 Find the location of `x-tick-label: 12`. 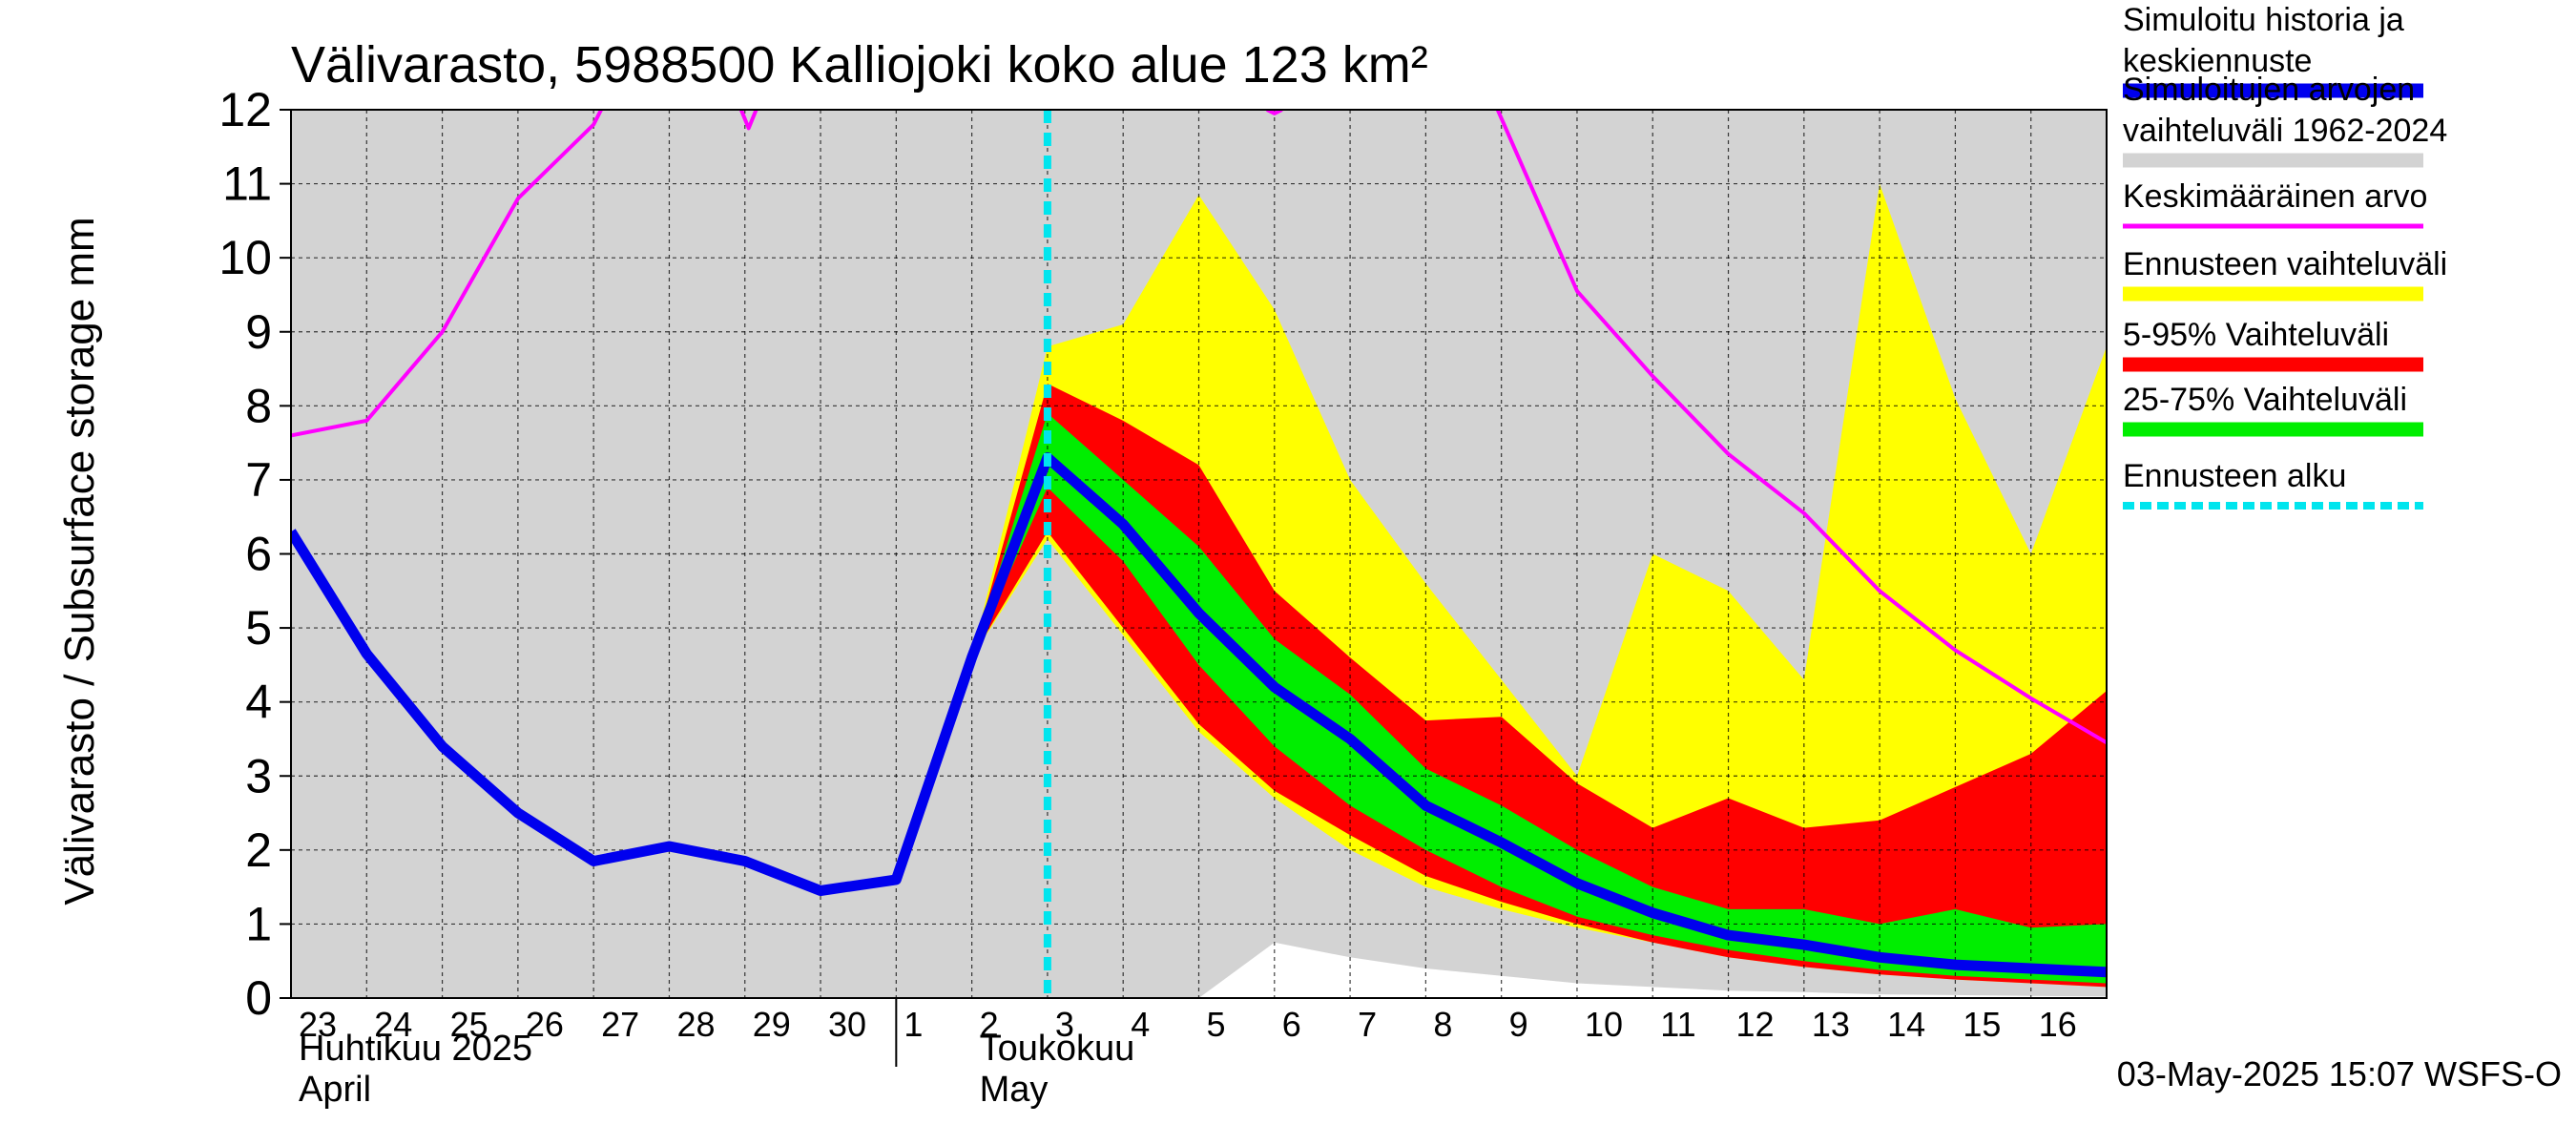

x-tick-label: 12 is located at coordinates (1755, 1025).